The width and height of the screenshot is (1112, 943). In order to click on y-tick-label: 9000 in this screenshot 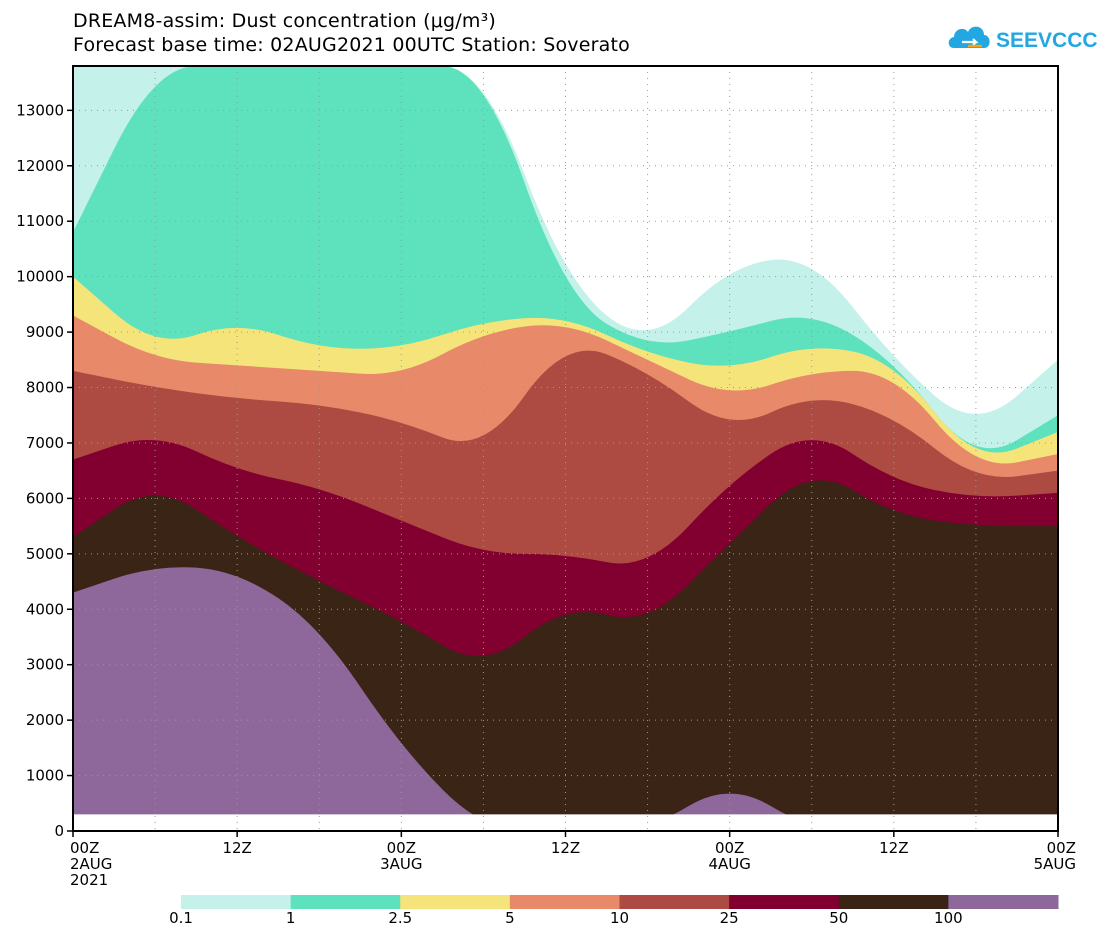, I will do `click(45, 332)`.